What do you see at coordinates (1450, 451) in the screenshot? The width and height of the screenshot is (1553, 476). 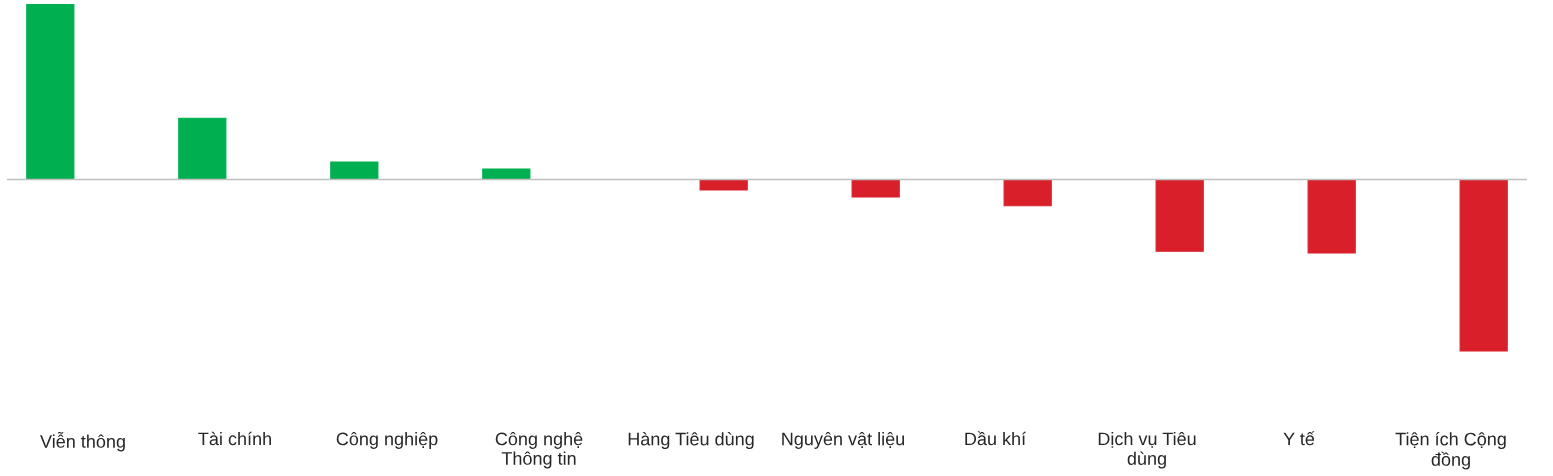 I see `x-tick-label: Tiện ích Cộng đồng` at bounding box center [1450, 451].